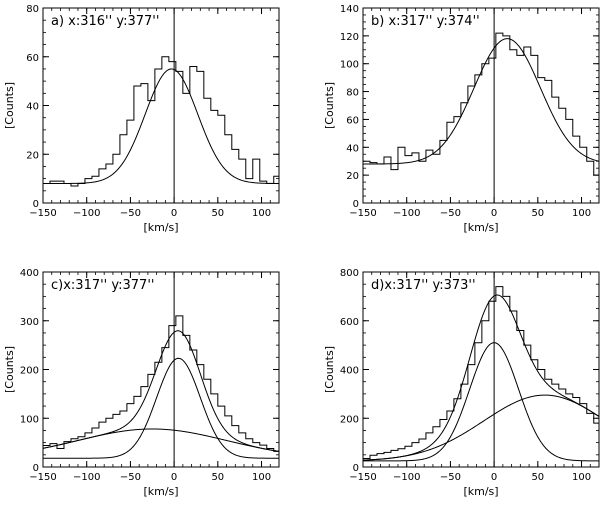 The image size is (600, 507). Describe the element at coordinates (349, 322) in the screenshot. I see `y-tick-label: 600` at that location.